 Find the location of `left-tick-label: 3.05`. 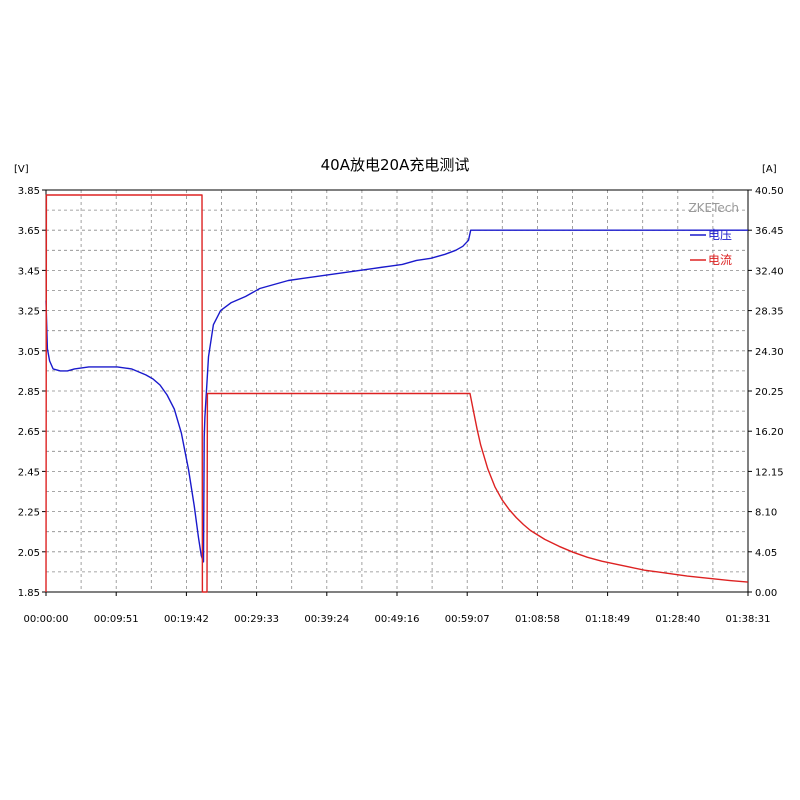

left-tick-label: 3.05 is located at coordinates (29, 352).